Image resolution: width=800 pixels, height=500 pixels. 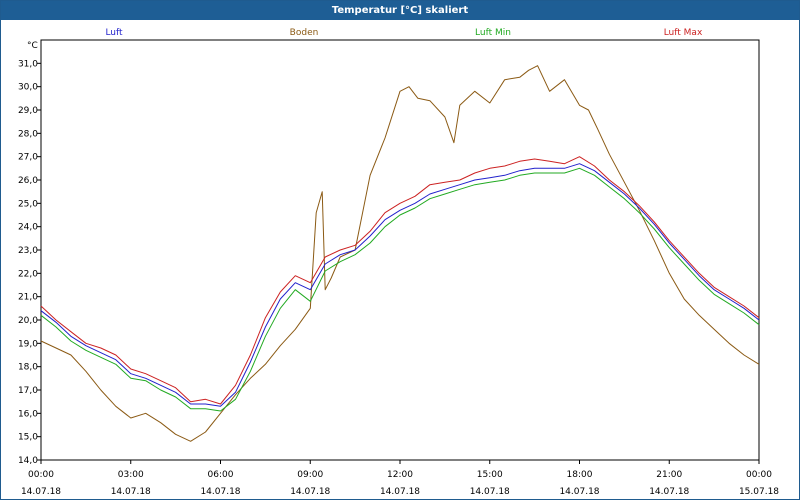 What do you see at coordinates (28, 414) in the screenshot?
I see `y-tick-label: 16,0` at bounding box center [28, 414].